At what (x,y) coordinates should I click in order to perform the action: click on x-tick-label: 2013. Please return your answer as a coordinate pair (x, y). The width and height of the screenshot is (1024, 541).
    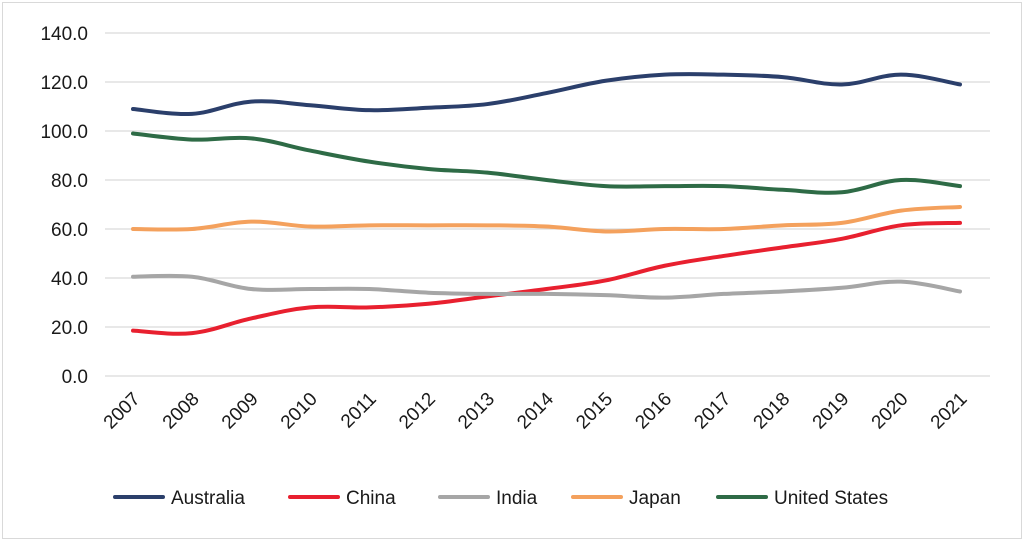
    Looking at the image, I should click on (476, 411).